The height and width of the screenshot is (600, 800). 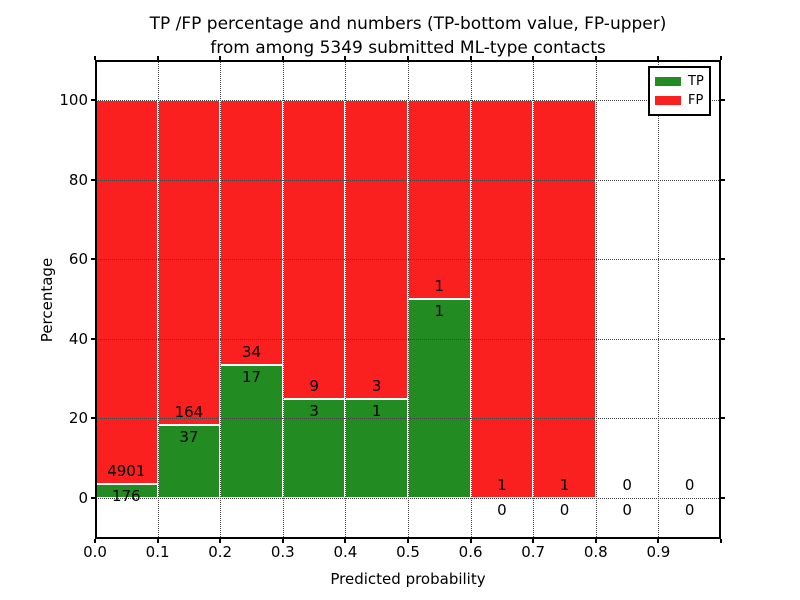 I want to click on tp-count-label: 3, so click(x=314, y=410).